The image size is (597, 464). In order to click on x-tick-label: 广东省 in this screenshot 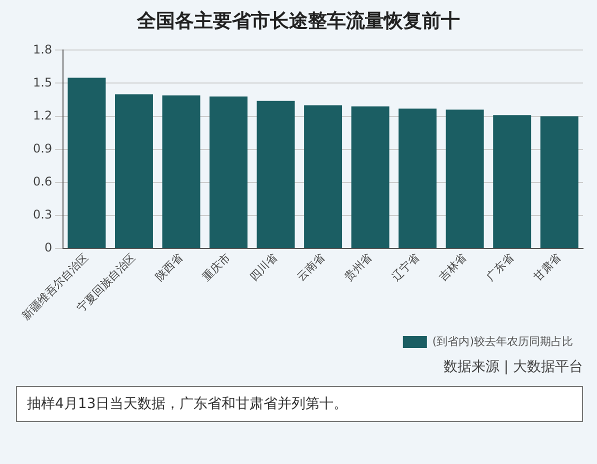, I will do `click(500, 267)`.